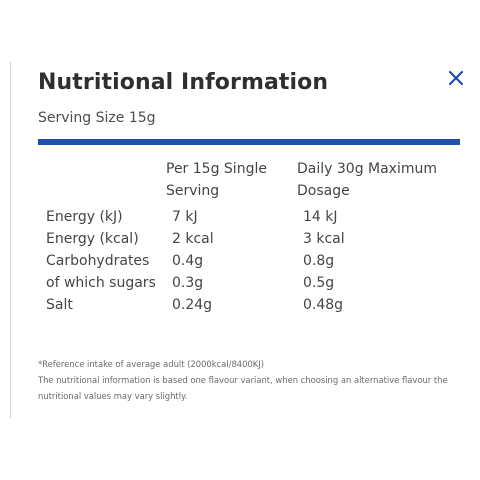  I want to click on per-serving-value: 7 kJ, so click(185, 217).